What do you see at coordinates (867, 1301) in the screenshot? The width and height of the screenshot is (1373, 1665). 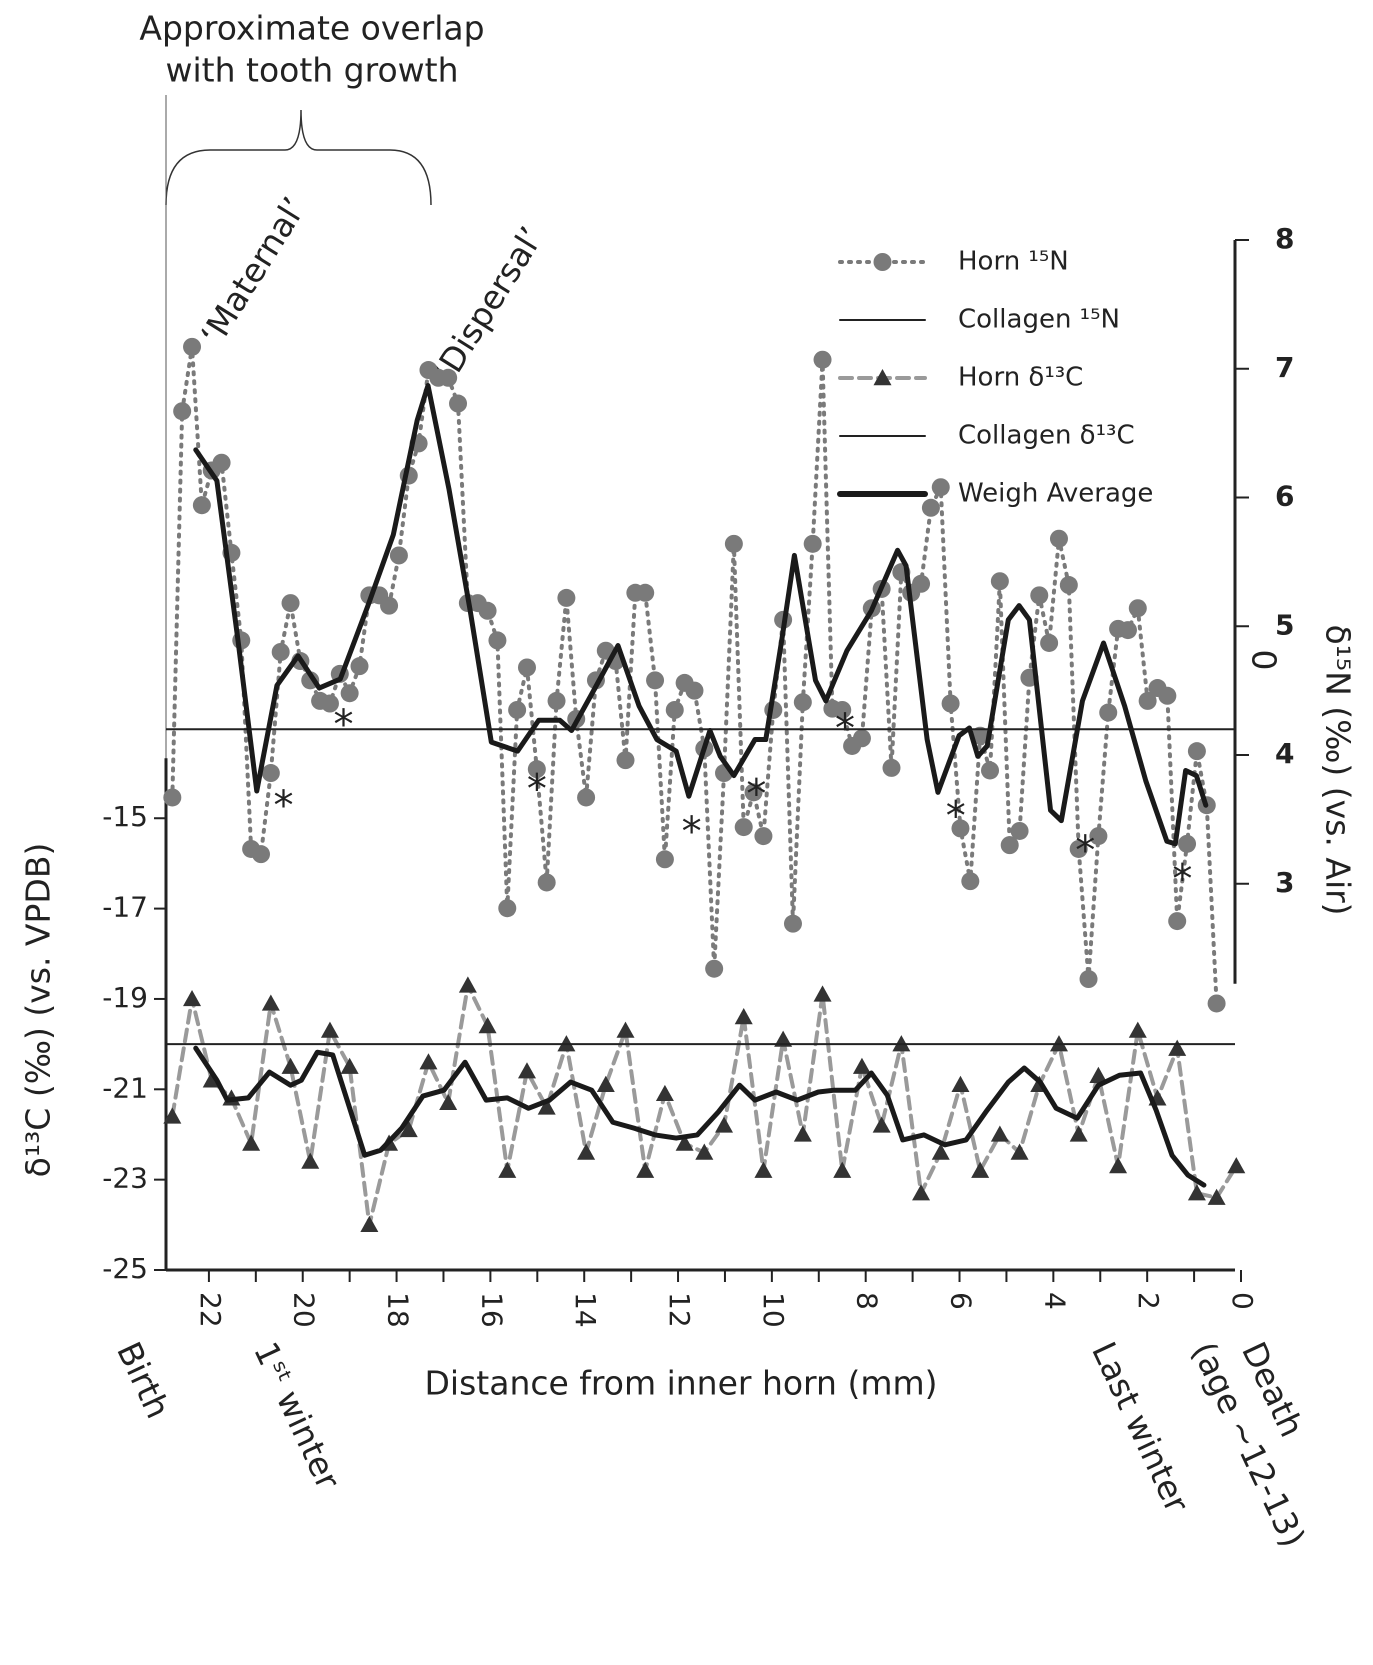 I see `x-tick-label: 8` at bounding box center [867, 1301].